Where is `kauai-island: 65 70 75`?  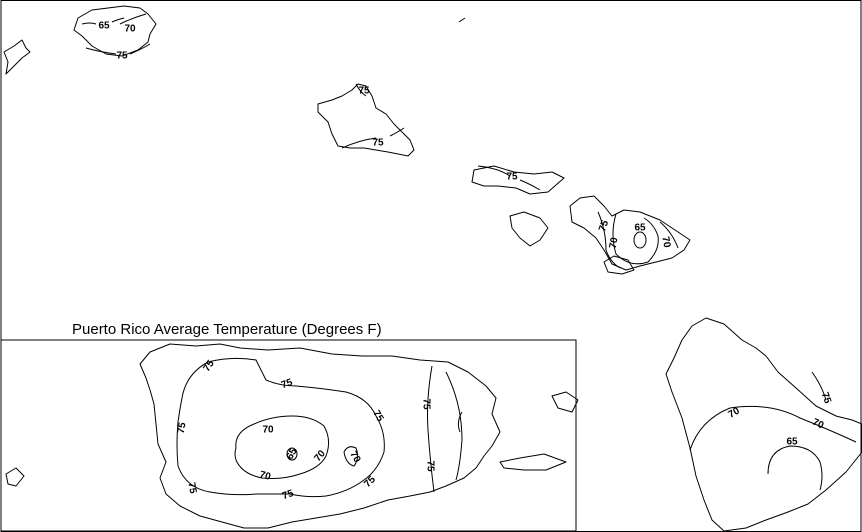 kauai-island: 65 70 75 is located at coordinates (115, 33).